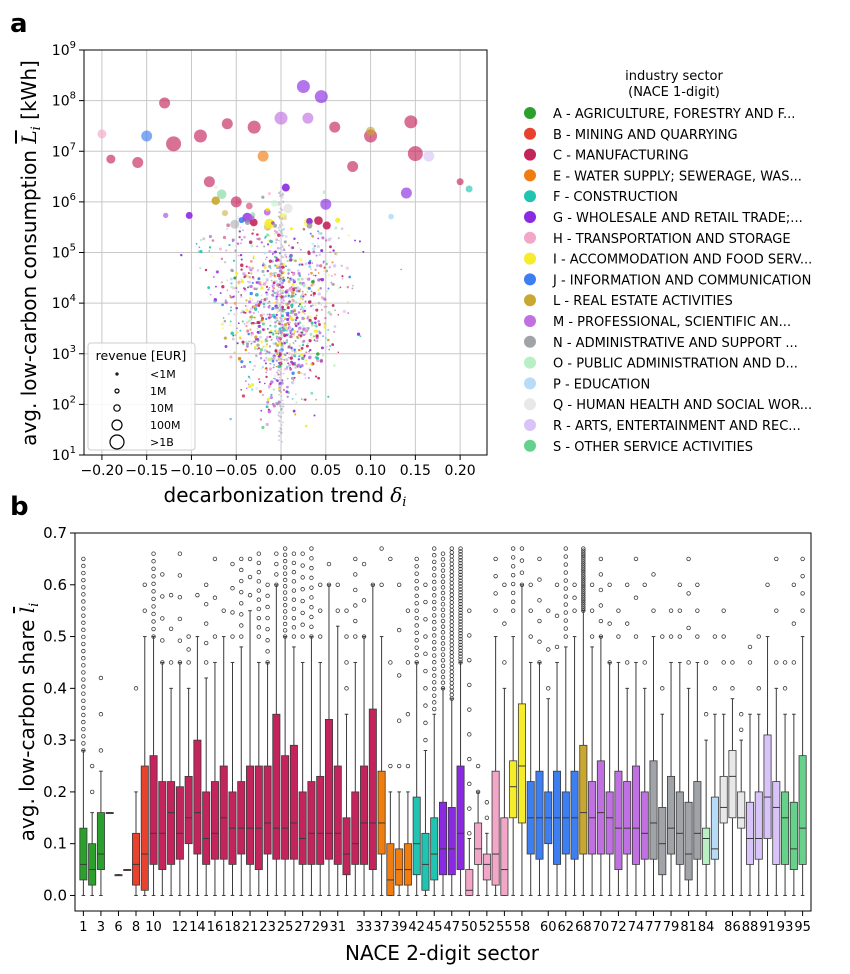  Describe the element at coordinates (302, 927) in the screenshot. I see `boxplot-x-tick-label: 27` at that location.